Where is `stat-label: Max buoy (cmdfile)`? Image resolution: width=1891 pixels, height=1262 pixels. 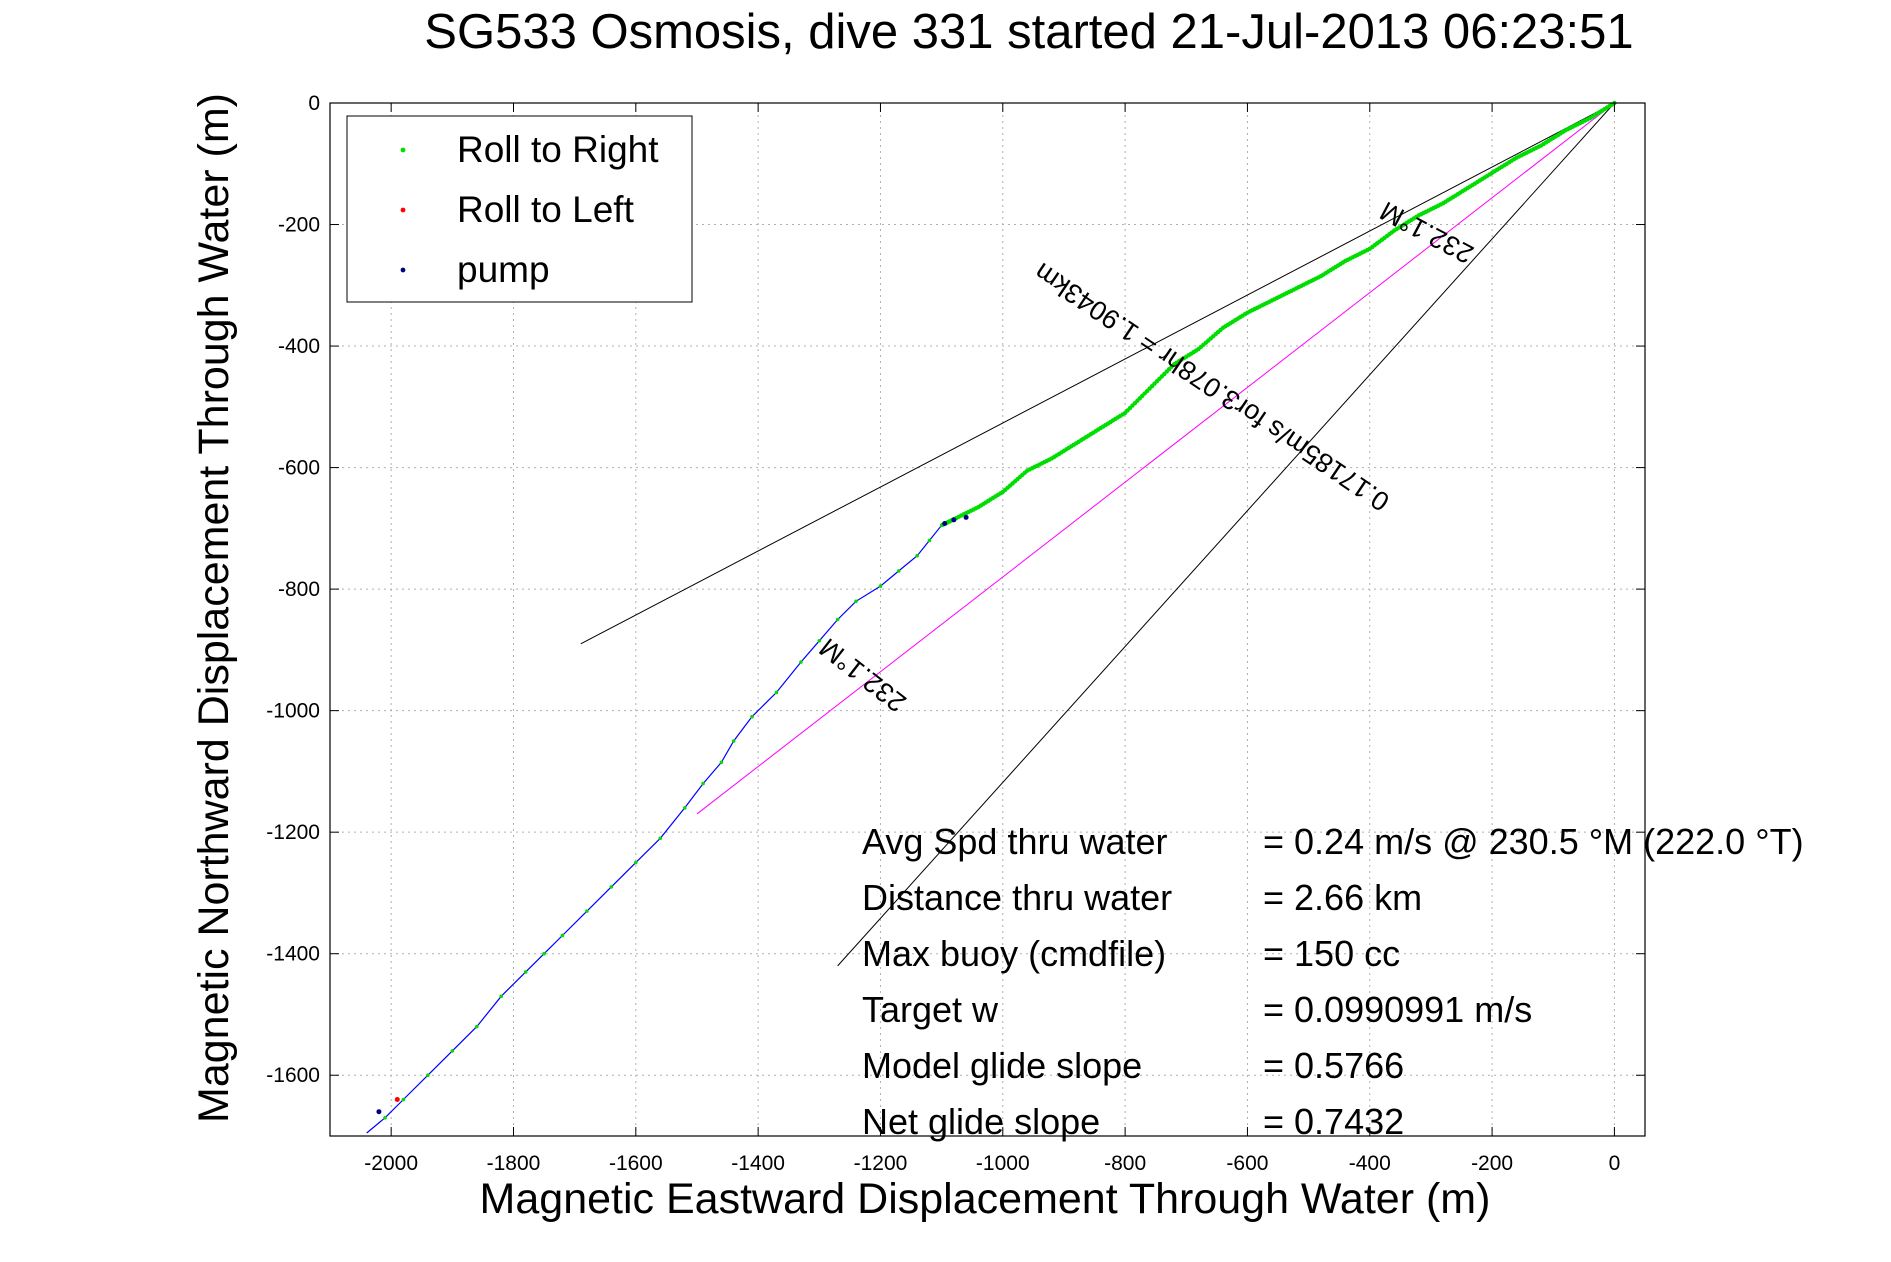 stat-label: Max buoy (cmdfile) is located at coordinates (1014, 953).